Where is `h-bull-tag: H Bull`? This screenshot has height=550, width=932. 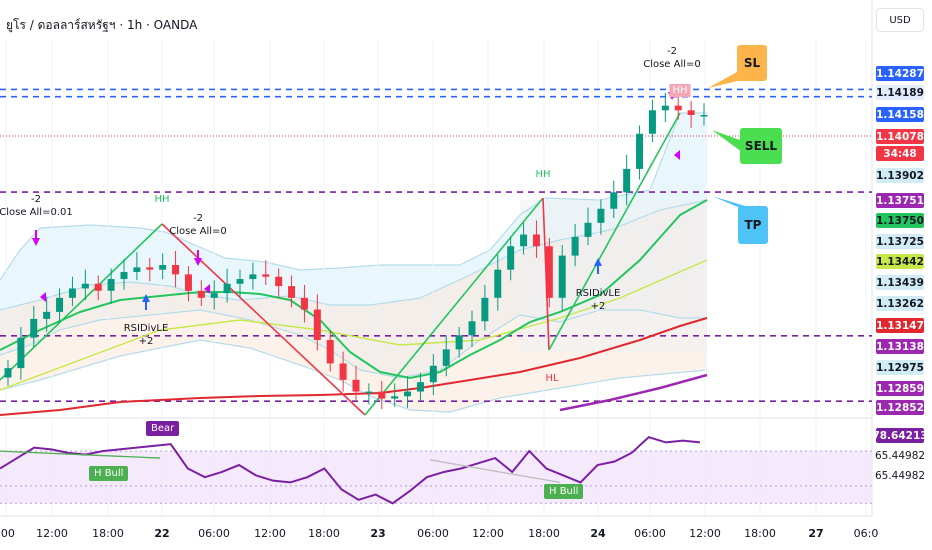 h-bull-tag: H Bull is located at coordinates (109, 473).